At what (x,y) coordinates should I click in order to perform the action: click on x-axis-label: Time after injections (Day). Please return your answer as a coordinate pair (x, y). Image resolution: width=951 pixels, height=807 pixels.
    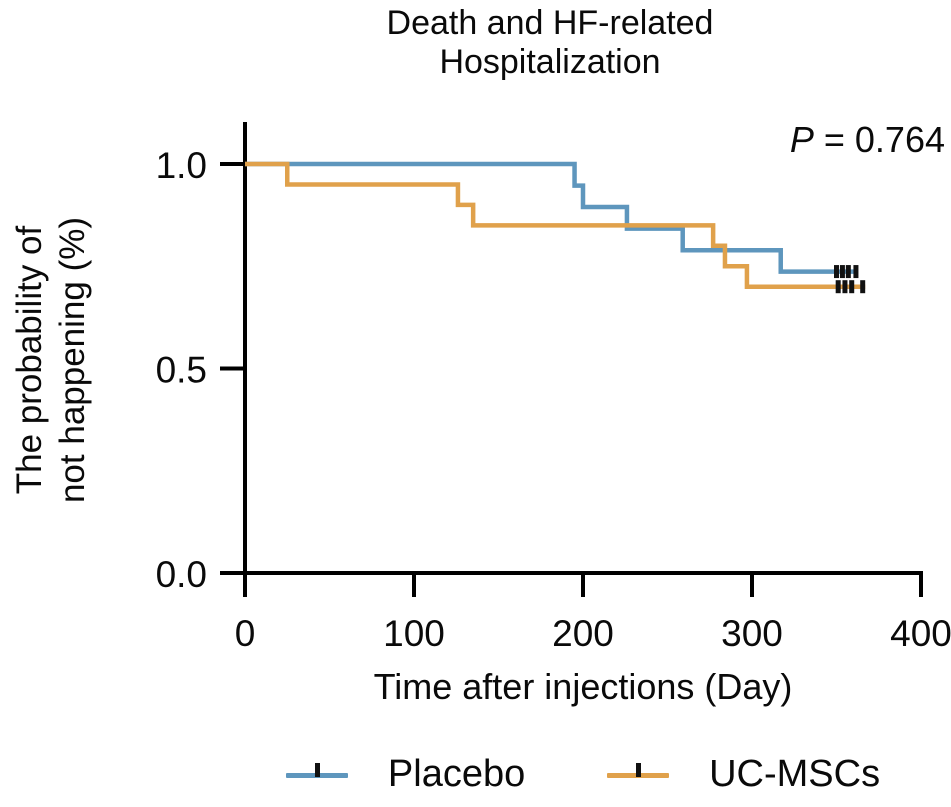
    Looking at the image, I should click on (583, 686).